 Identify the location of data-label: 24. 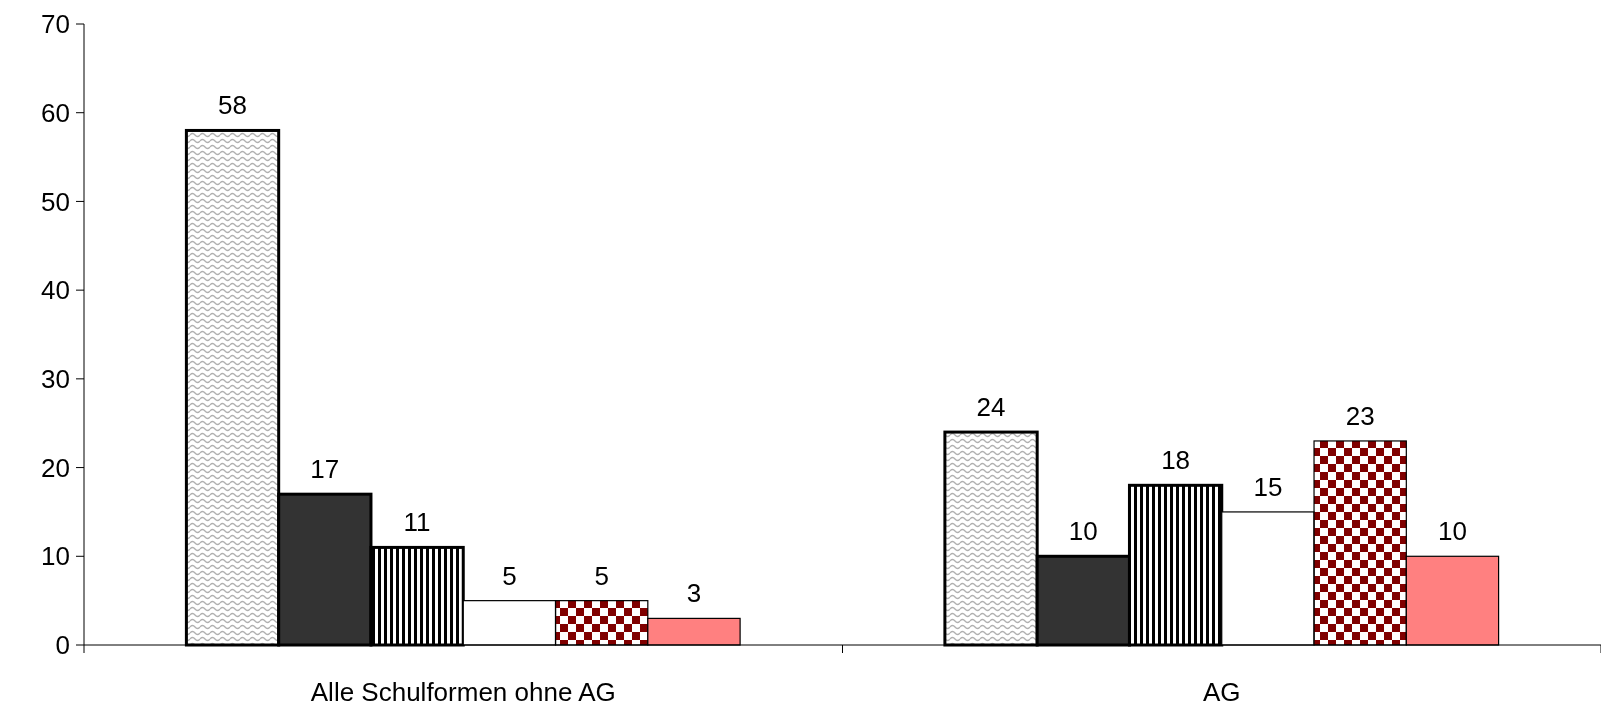
(991, 407).